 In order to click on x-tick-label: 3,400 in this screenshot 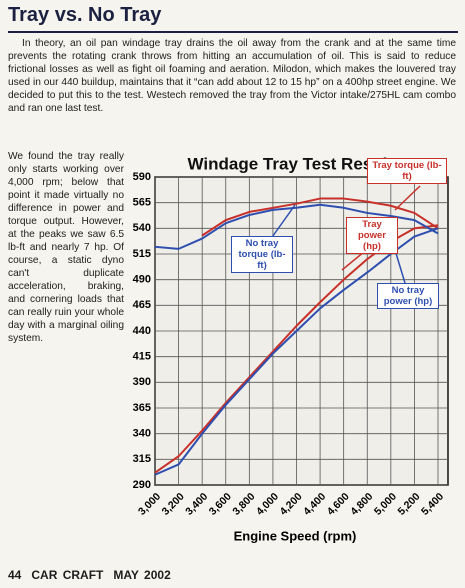, I will do `click(196, 504)`.